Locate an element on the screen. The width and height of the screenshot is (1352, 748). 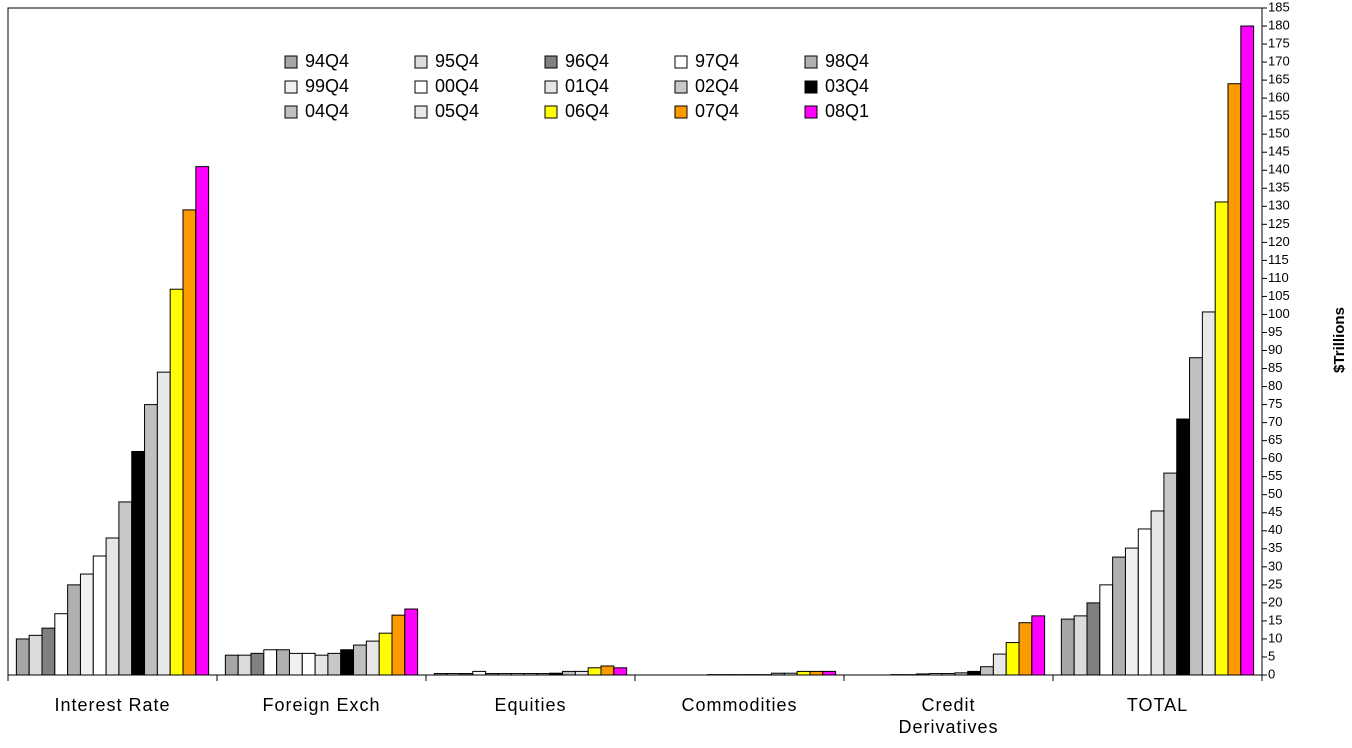
legend-label: 08Q1 is located at coordinates (847, 111).